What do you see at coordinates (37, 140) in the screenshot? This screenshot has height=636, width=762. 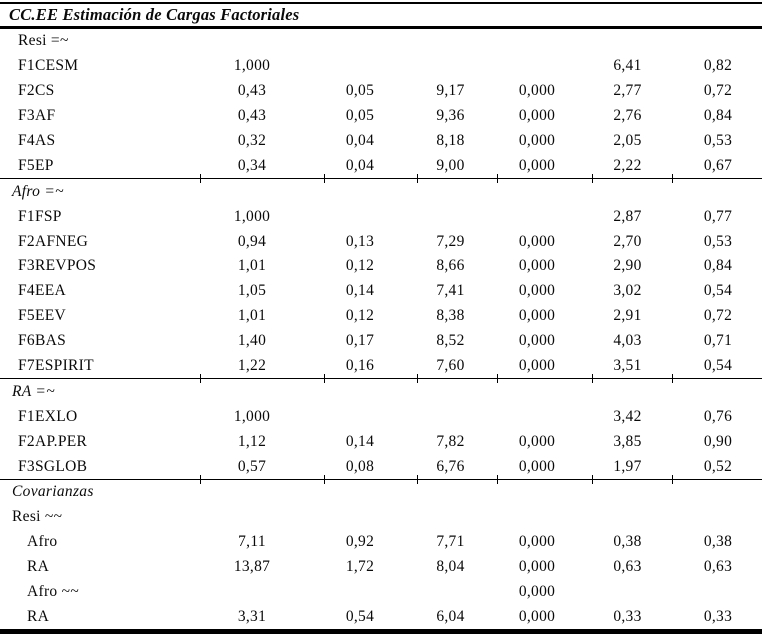 I see `row-label: F4AS` at bounding box center [37, 140].